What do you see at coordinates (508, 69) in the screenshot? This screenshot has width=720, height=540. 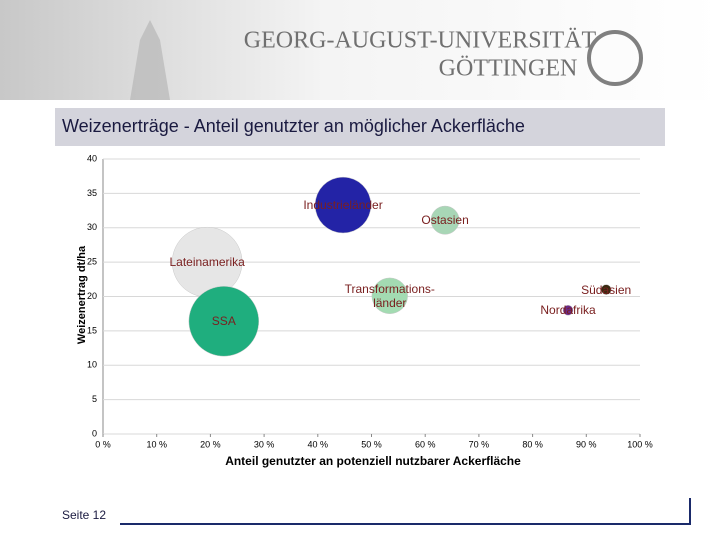 I see `university-city: GÖTTINGEN` at bounding box center [508, 69].